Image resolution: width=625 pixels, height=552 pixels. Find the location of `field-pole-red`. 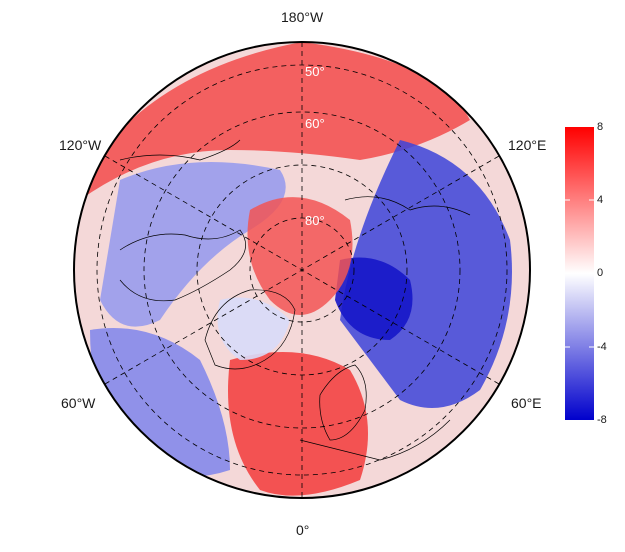

field-pole-red is located at coordinates (300, 256).